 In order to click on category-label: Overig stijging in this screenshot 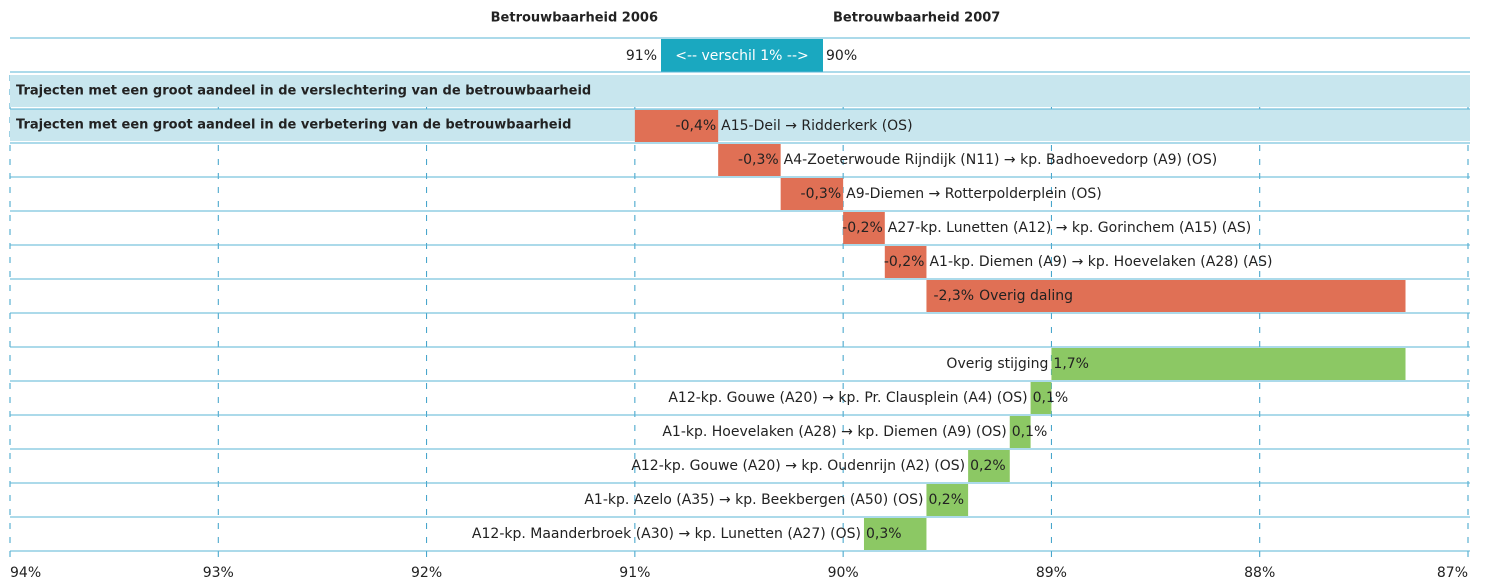, I will do `click(997, 364)`.